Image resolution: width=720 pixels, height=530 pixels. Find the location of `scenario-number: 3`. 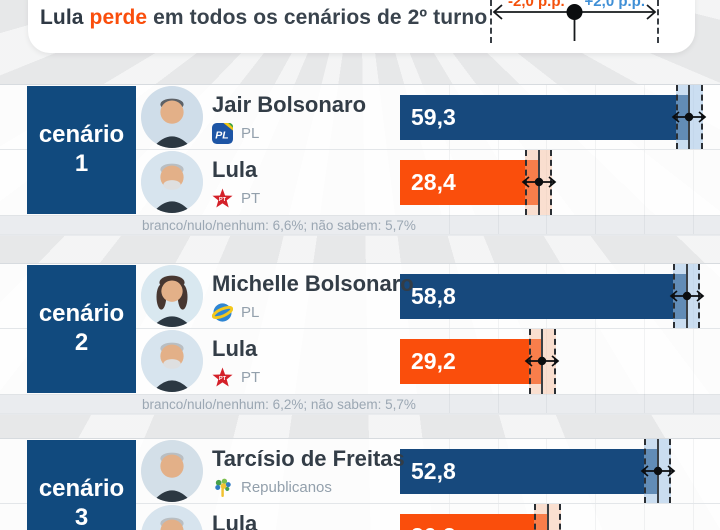

scenario-number: 3 is located at coordinates (81, 517).